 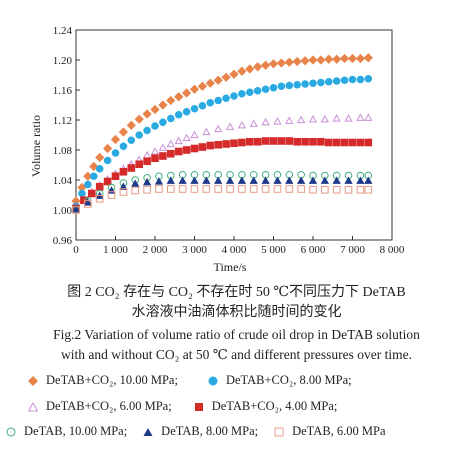 I want to click on x-tick-label: 4 000, so click(x=234, y=250).